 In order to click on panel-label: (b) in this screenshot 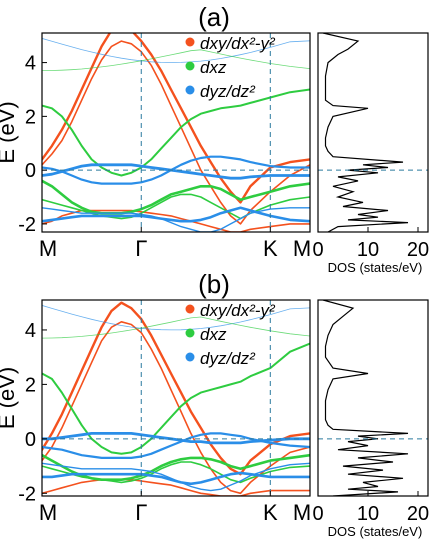, I will do `click(214, 284)`.